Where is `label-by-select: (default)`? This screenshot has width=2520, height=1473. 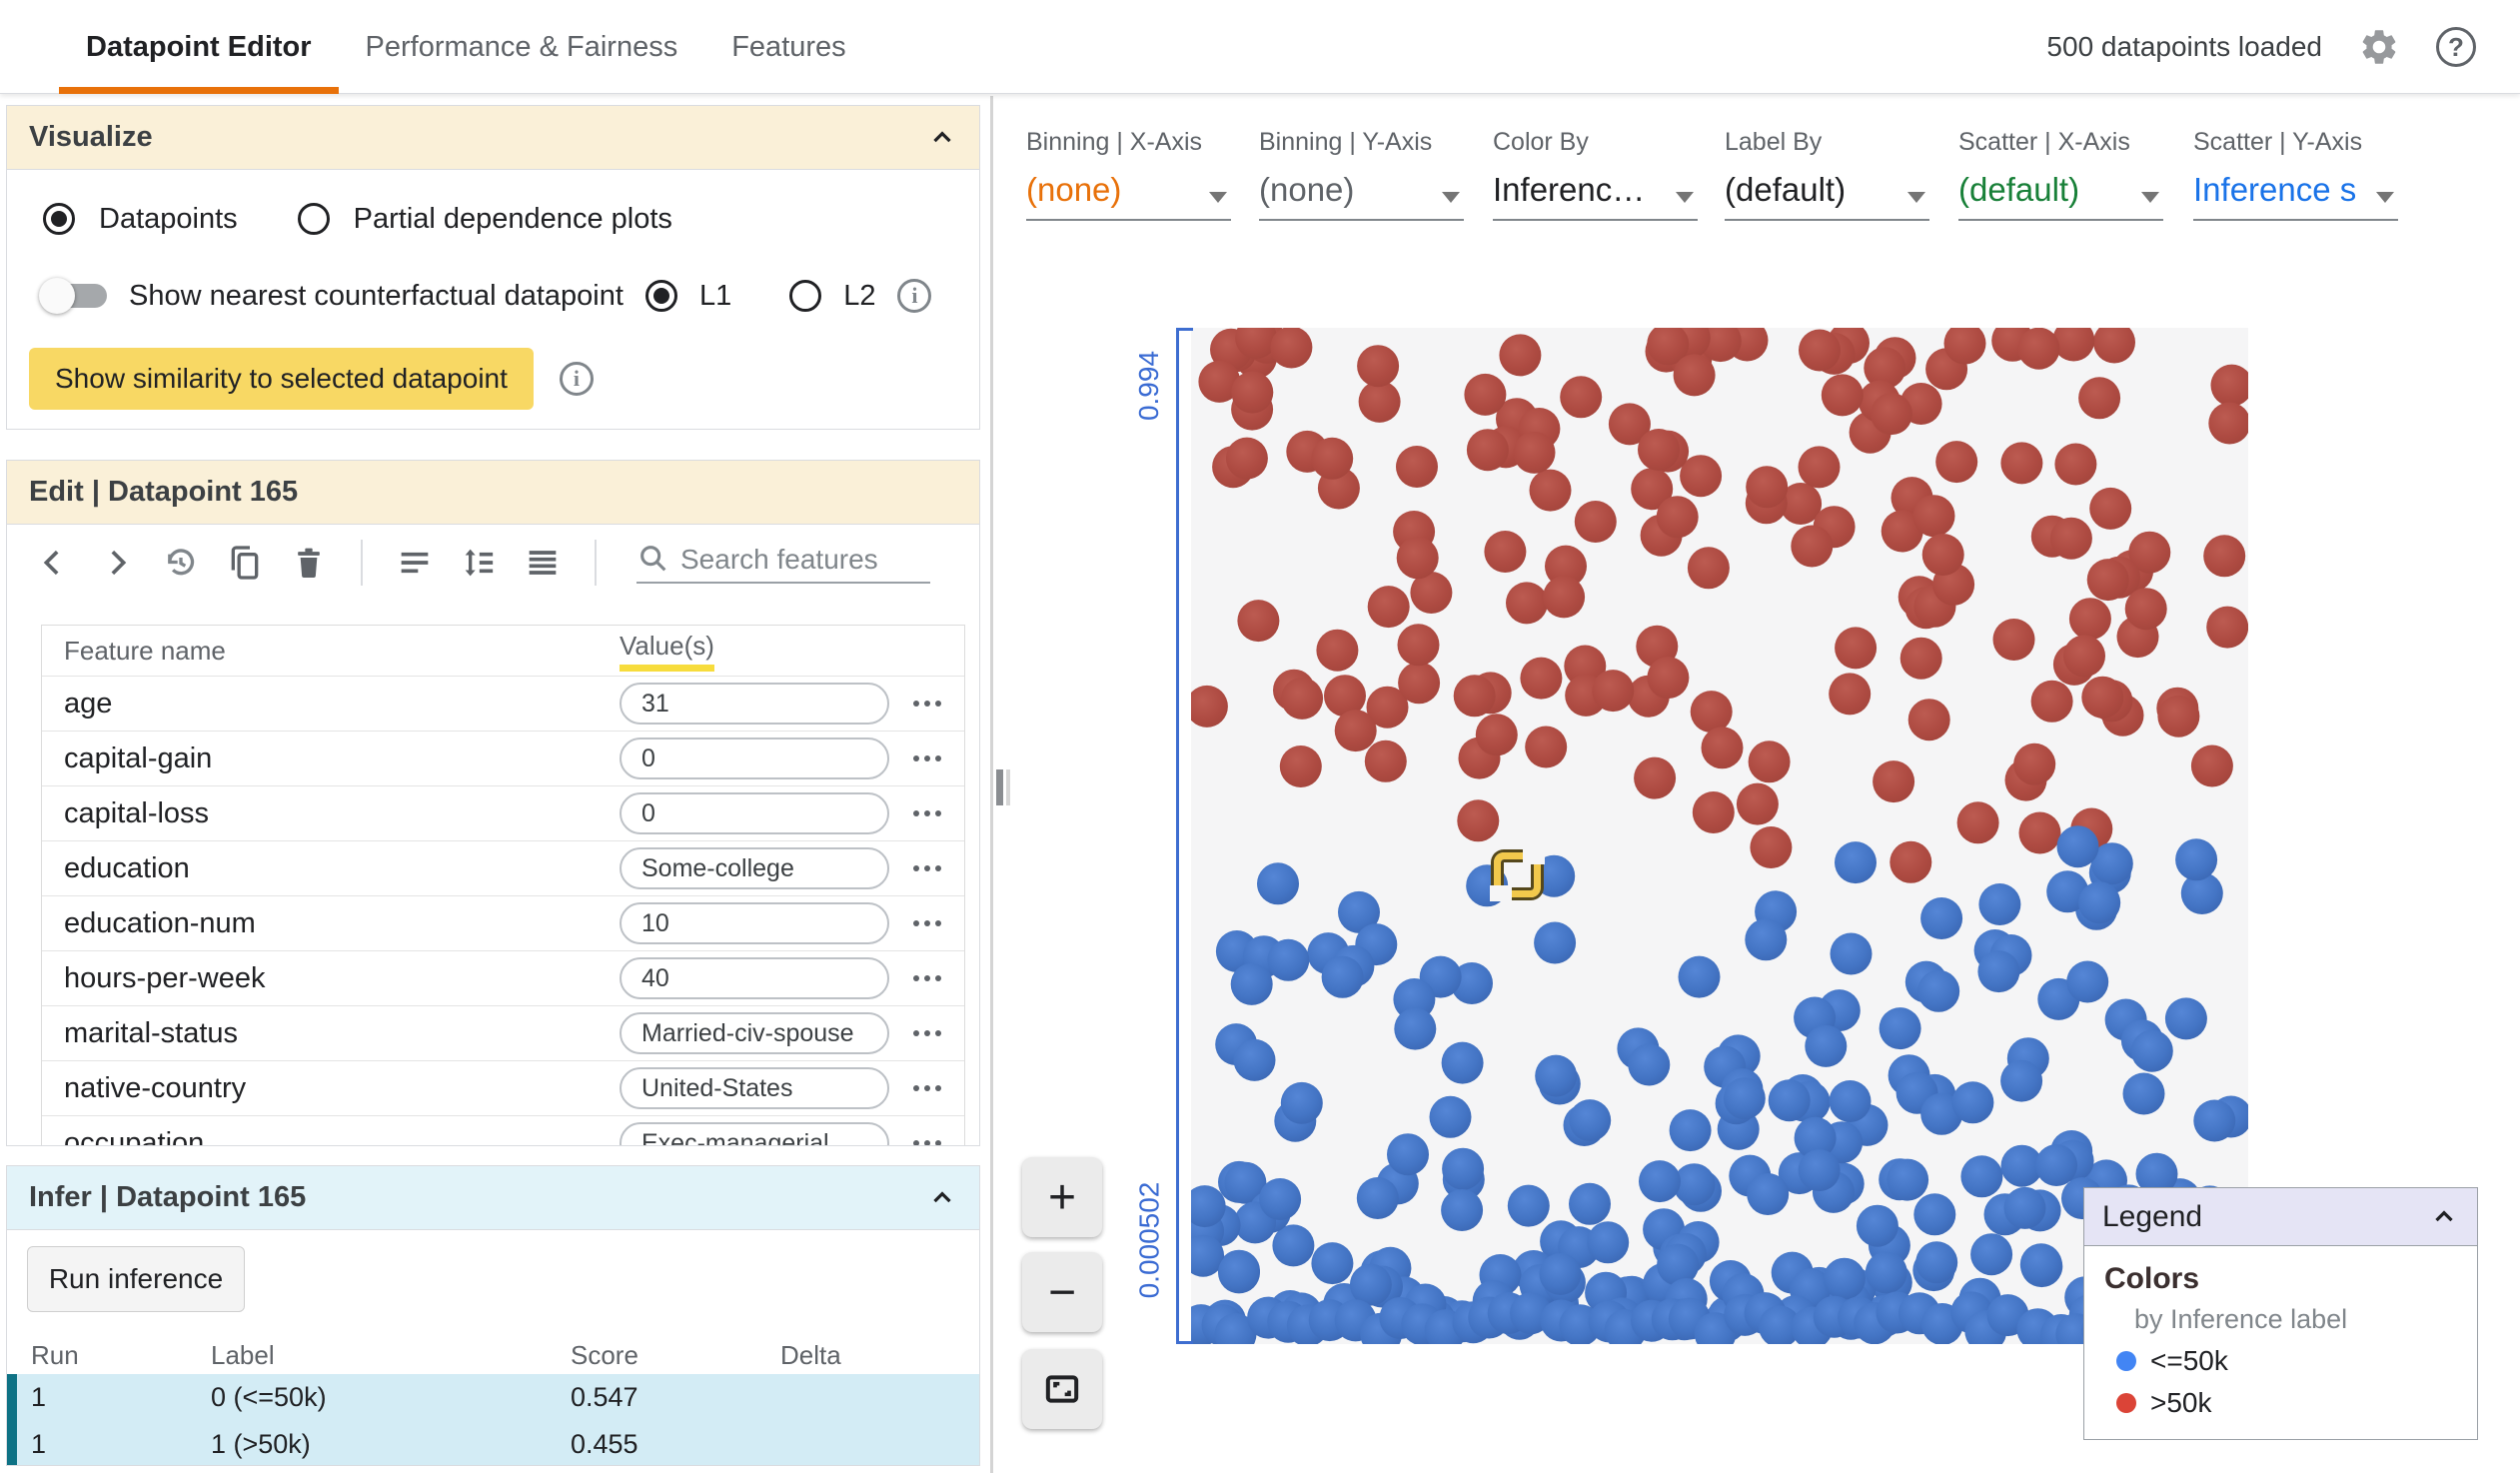 label-by-select: (default) is located at coordinates (1827, 195).